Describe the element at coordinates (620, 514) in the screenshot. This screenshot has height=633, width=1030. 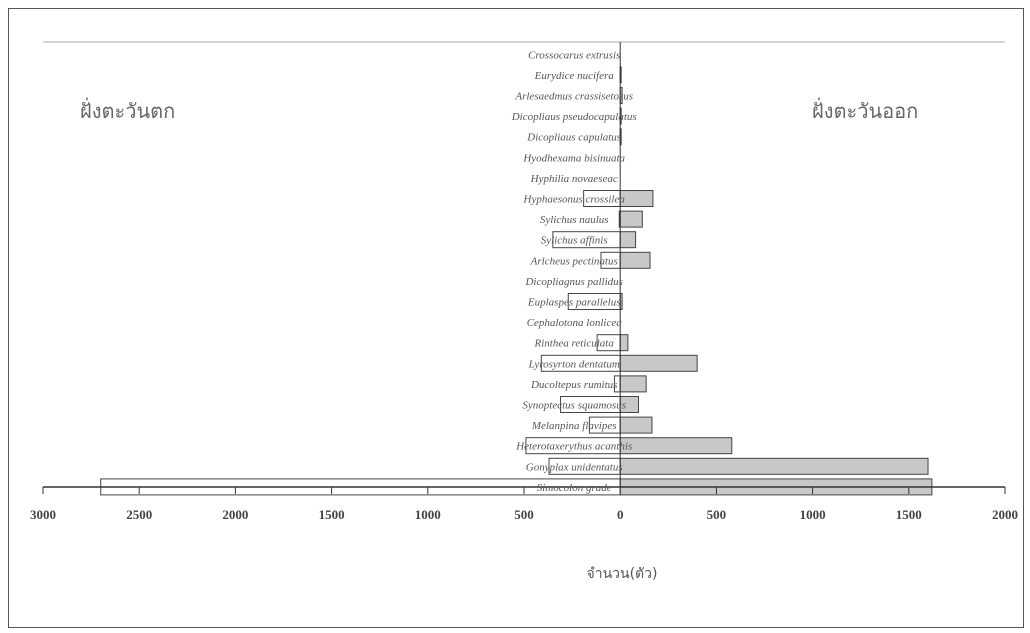
I see `x-tick-label: 0` at that location.